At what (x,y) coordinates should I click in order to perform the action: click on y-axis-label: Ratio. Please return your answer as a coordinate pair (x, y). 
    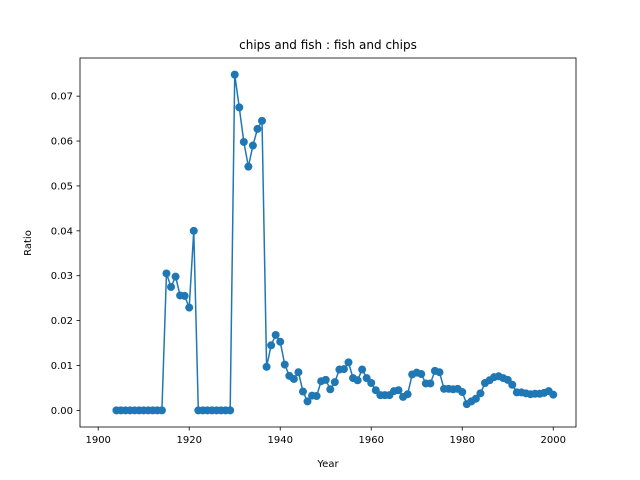
    Looking at the image, I should click on (28, 243).